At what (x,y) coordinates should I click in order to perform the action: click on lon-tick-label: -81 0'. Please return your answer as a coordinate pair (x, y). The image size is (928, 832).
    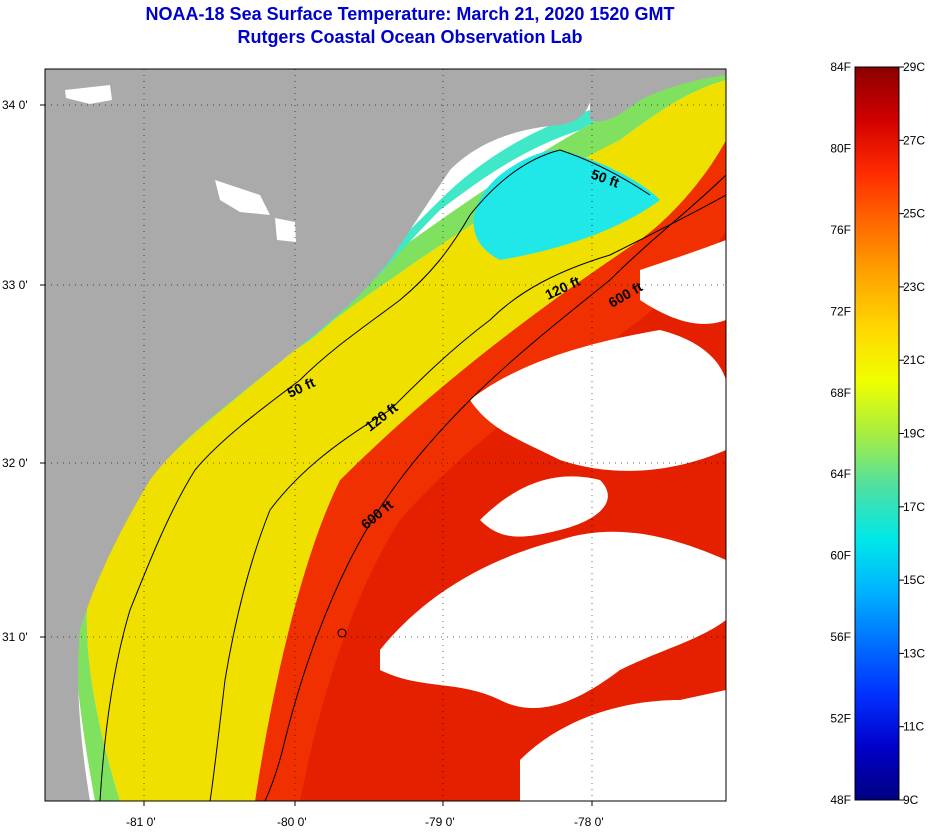
    Looking at the image, I should click on (141, 822).